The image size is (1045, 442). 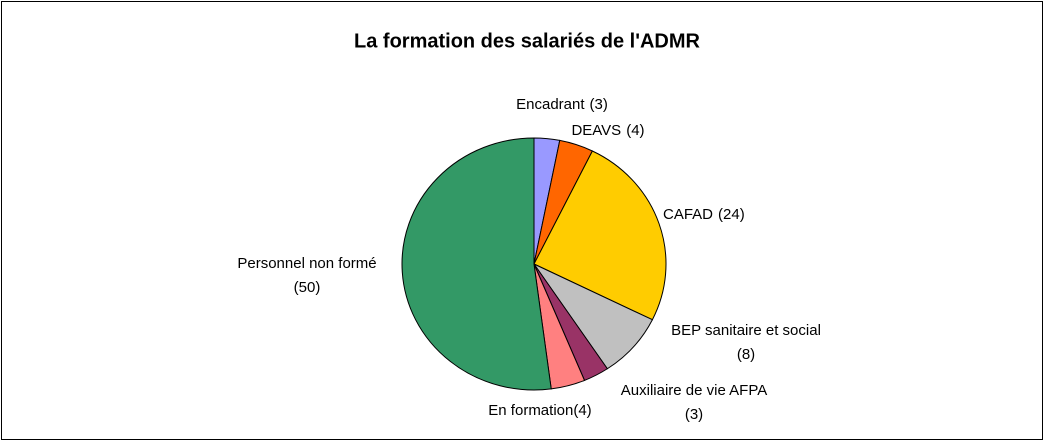 I want to click on slice-value-label: (50), so click(x=307, y=287).